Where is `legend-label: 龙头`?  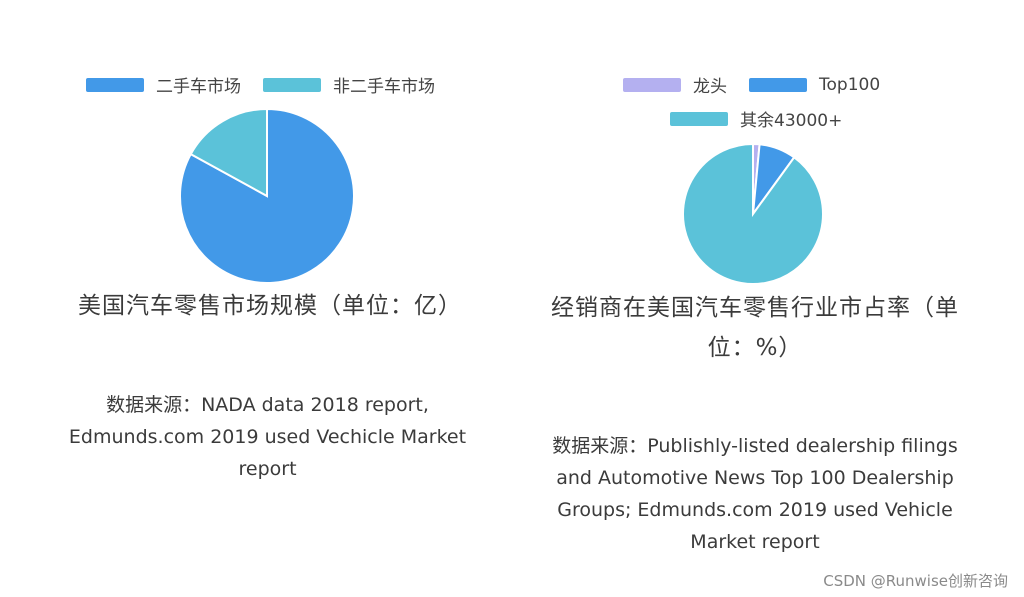 legend-label: 龙头 is located at coordinates (710, 87).